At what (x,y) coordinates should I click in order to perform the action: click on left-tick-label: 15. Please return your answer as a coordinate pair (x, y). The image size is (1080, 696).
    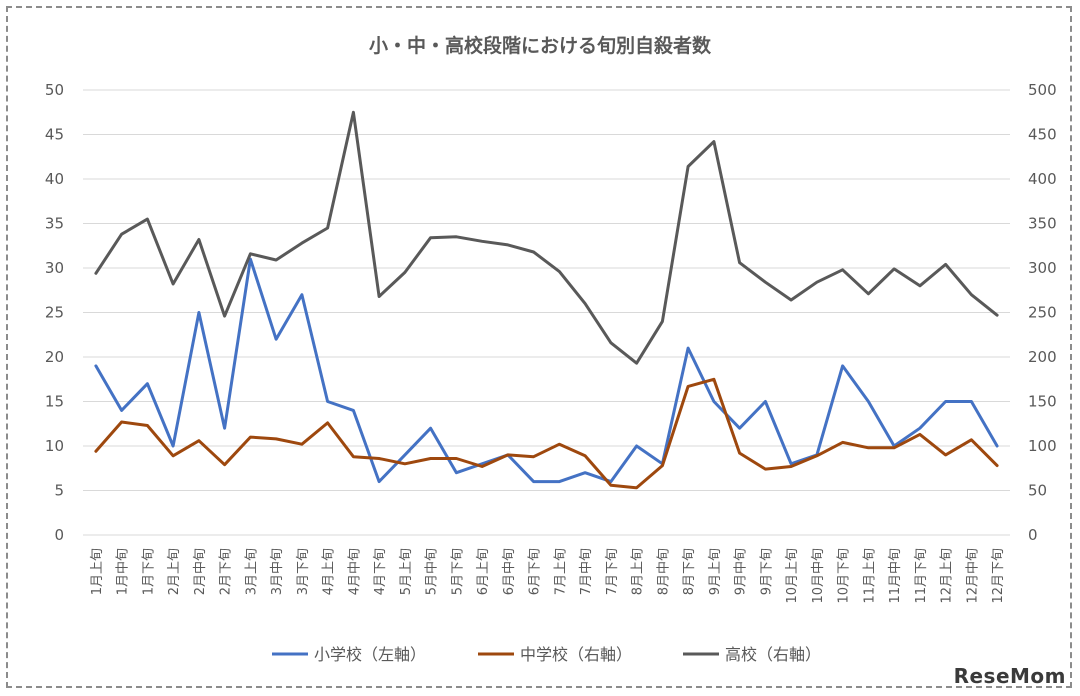
    Looking at the image, I should click on (54, 402).